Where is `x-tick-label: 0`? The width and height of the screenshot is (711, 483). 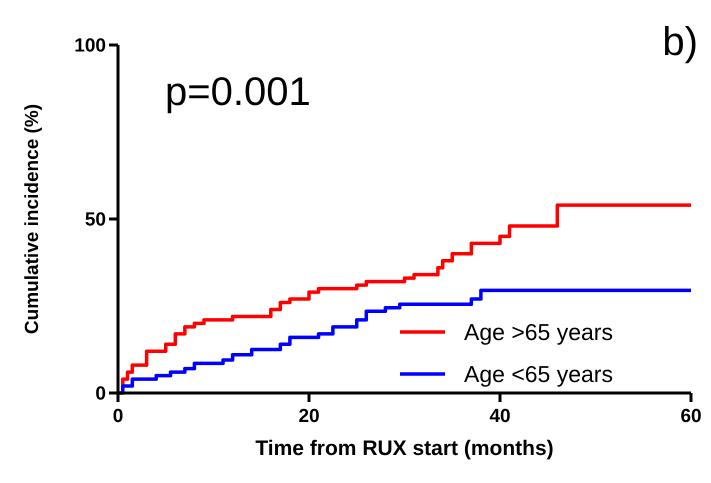
x-tick-label: 0 is located at coordinates (118, 416).